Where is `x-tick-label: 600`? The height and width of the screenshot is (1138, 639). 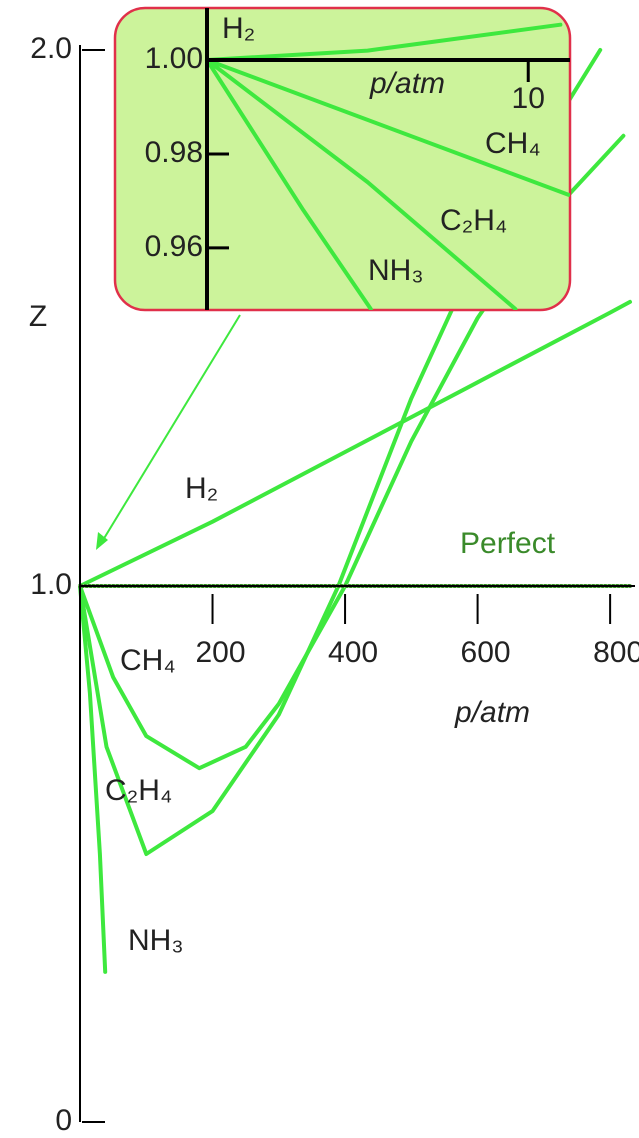 x-tick-label: 600 is located at coordinates (486, 652).